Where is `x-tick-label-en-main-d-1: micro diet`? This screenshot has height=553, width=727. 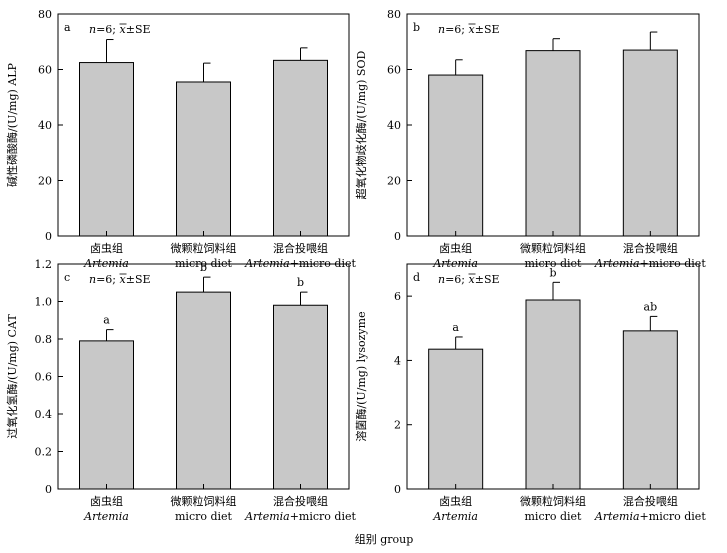
x-tick-label-en-main-d-1: micro diet is located at coordinates (554, 516).